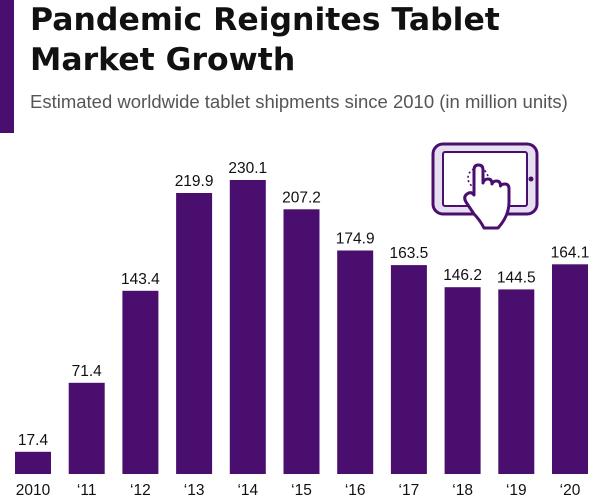 This screenshot has width=600, height=503. I want to click on value-label-4: 230.1, so click(247, 168).